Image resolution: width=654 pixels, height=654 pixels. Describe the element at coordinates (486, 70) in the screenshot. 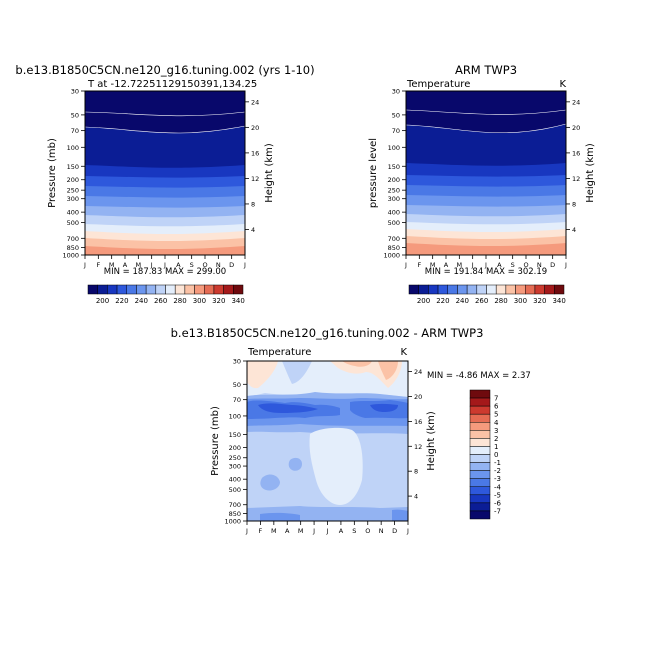

I see `panel-observation-title: ARM TWP3` at that location.